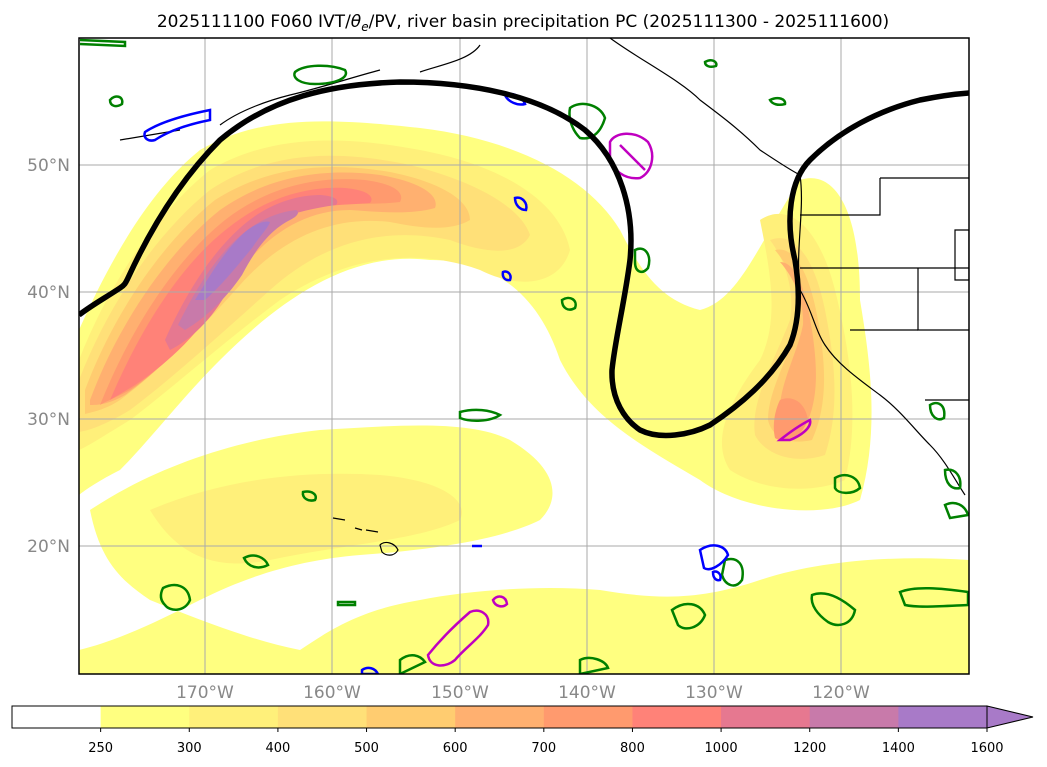 This screenshot has width=1047, height=767. What do you see at coordinates (460, 693) in the screenshot?
I see `lon-label: 150°W` at bounding box center [460, 693].